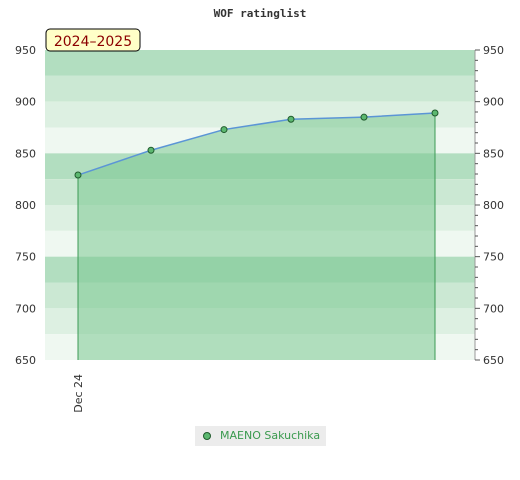 This screenshot has width=520, height=480. Describe the element at coordinates (25, 360) in the screenshot. I see `y-tick-label-left: 650` at that location.